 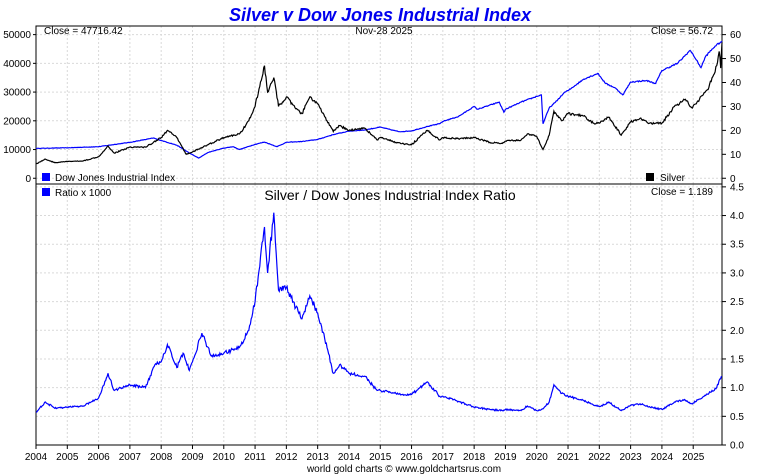 What do you see at coordinates (650, 177) in the screenshot?
I see `legend-silver-swatch` at bounding box center [650, 177].